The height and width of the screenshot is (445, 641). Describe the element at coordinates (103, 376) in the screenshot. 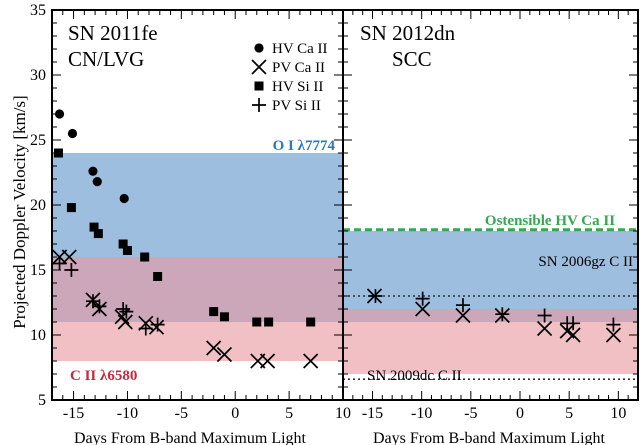

I see `band-label-carbon: C II λ6580` at that location.